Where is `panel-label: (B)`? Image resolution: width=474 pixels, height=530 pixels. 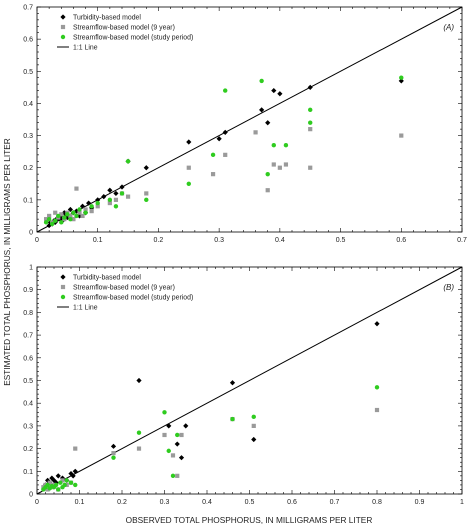 panel-label: (B) is located at coordinates (448, 287).